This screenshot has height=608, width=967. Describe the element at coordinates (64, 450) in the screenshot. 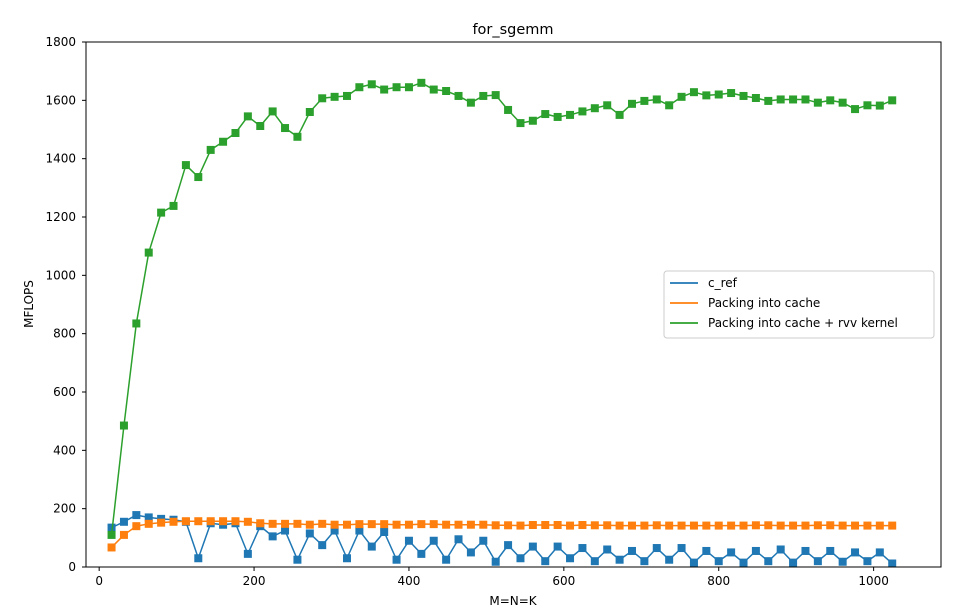

I see `y-tick-label: 400` at that location.